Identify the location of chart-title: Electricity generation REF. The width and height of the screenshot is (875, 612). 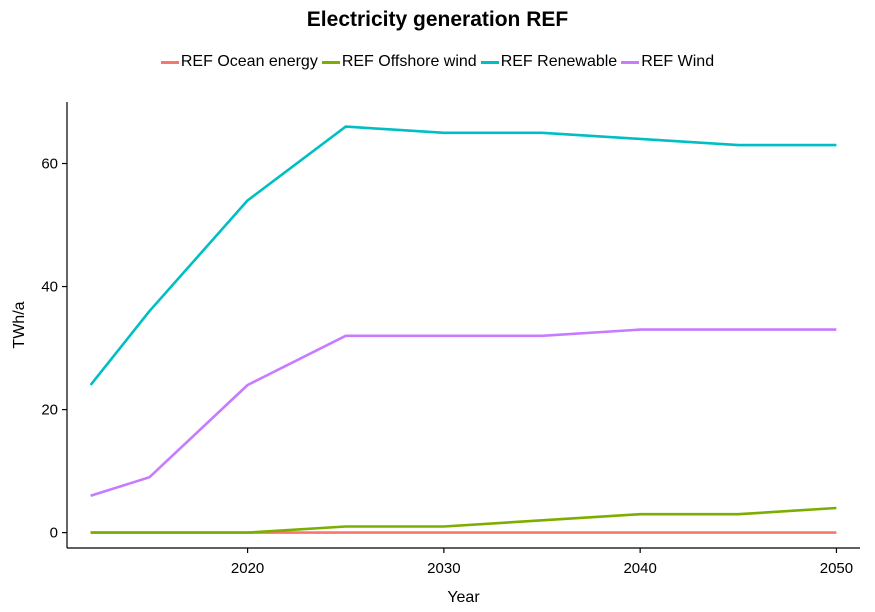
(437, 19).